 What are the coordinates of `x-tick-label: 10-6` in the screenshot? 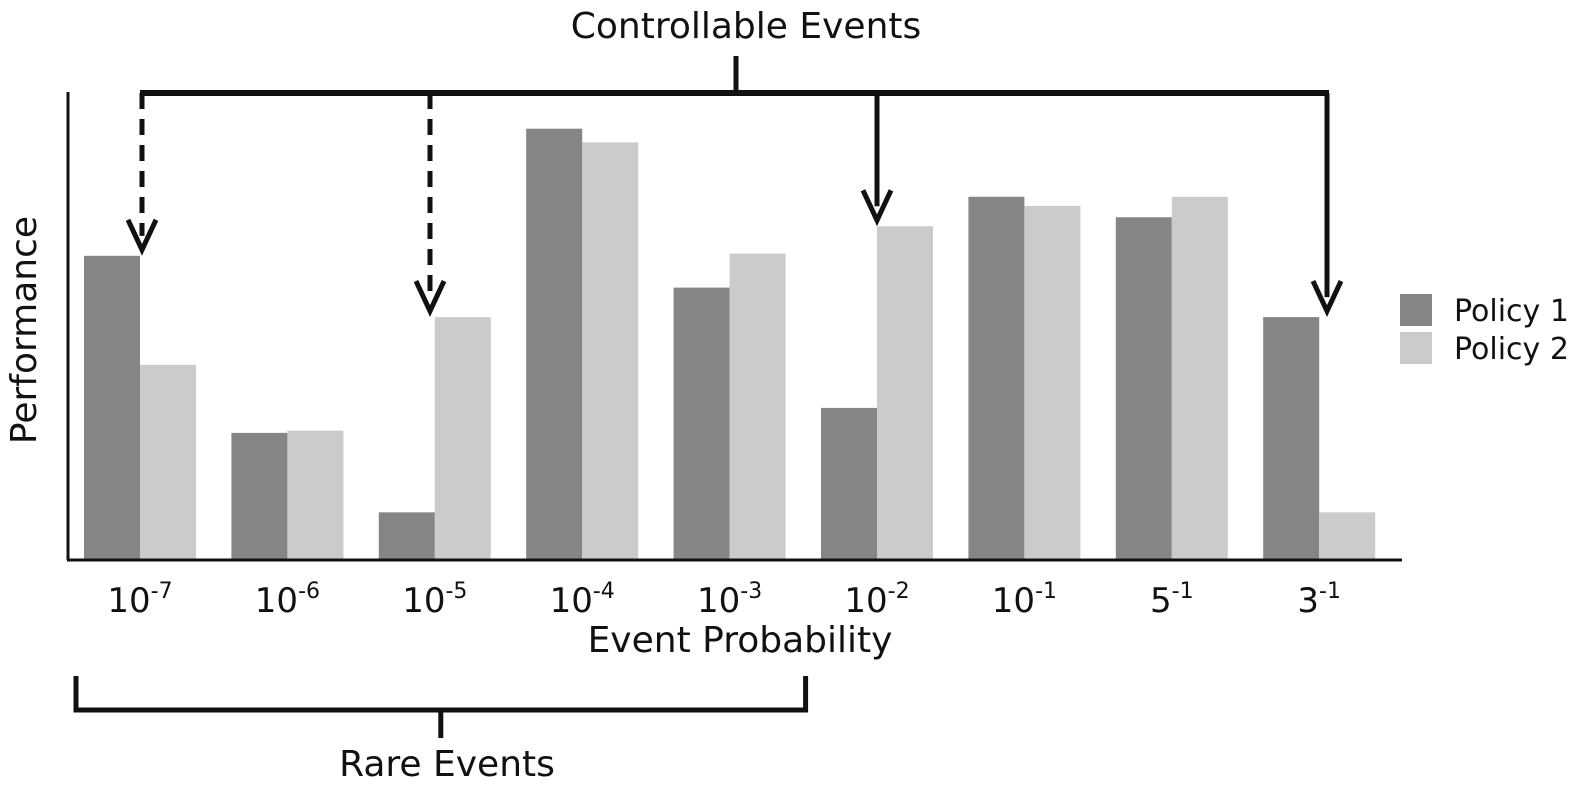 It's located at (287, 600).